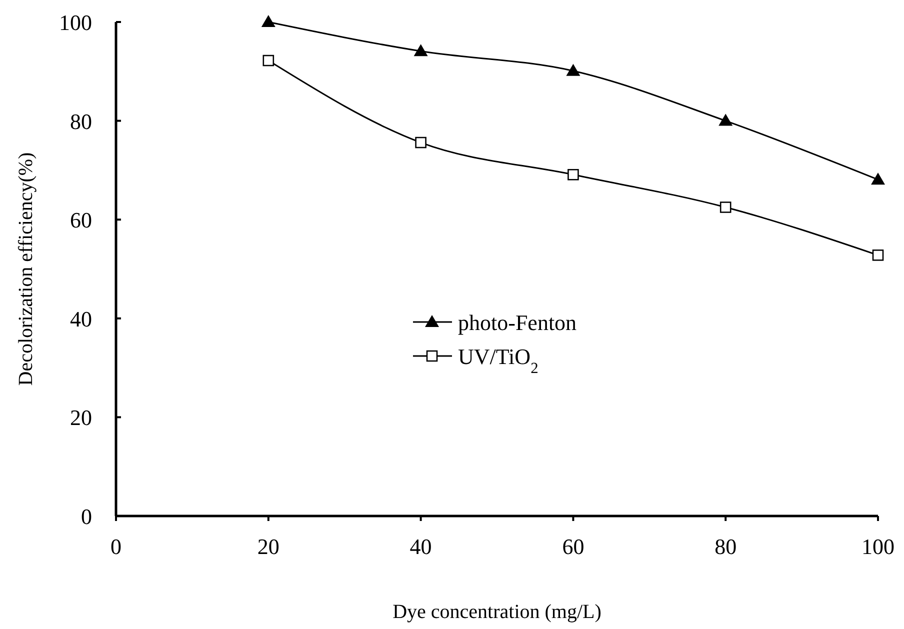 The height and width of the screenshot is (629, 904). I want to click on y-tick-label: 60, so click(81, 220).